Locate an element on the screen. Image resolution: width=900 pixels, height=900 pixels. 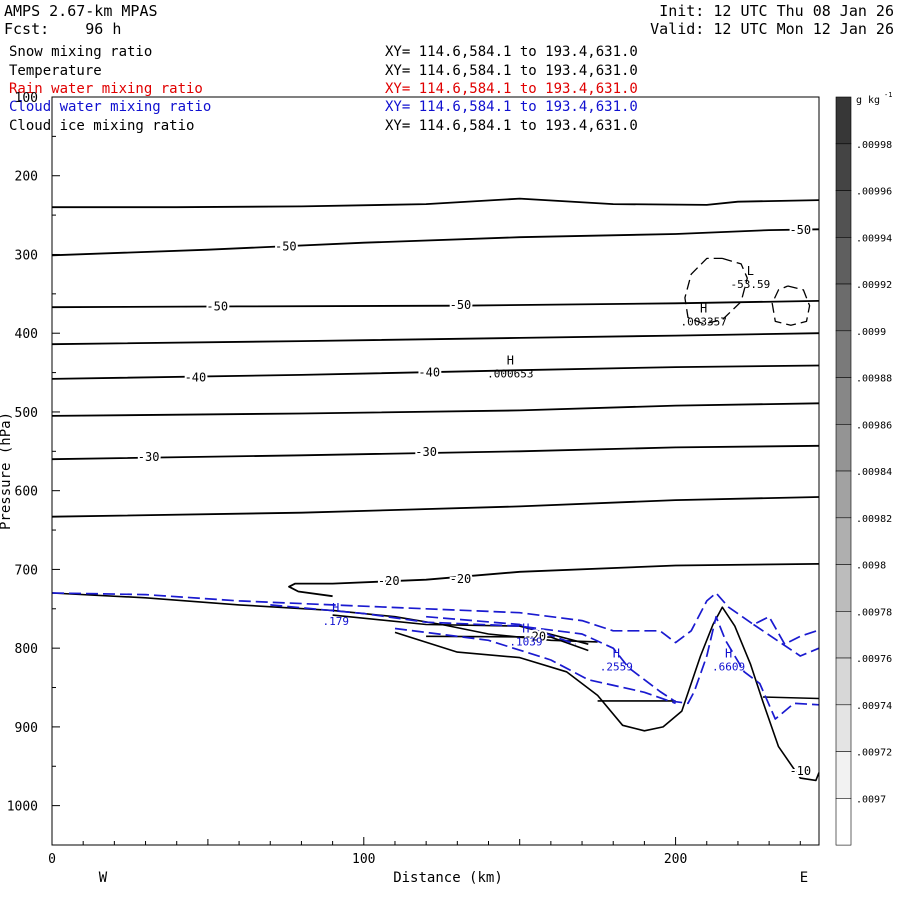
extremum-marker: L is located at coordinates (750, 271).